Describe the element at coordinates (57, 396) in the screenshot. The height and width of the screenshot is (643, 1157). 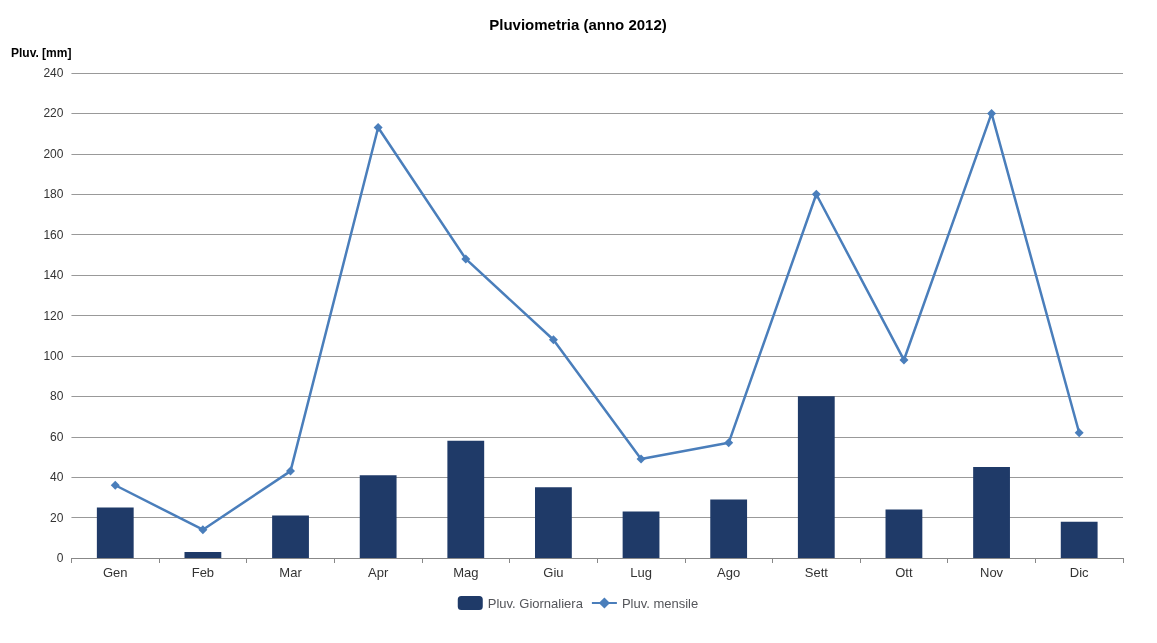
I see `y-tick-label: 80` at that location.